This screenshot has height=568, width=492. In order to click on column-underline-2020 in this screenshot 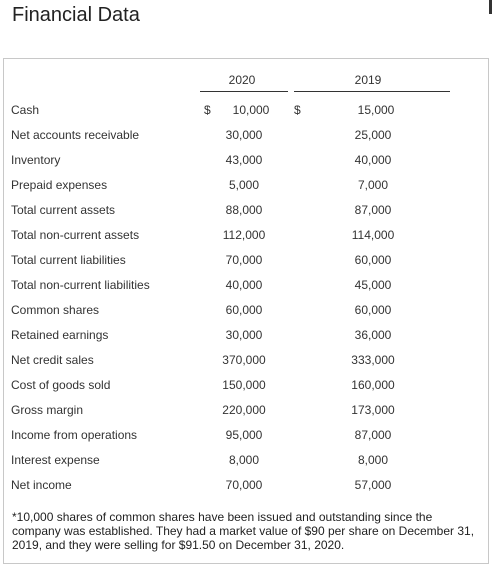, I will do `click(244, 91)`.